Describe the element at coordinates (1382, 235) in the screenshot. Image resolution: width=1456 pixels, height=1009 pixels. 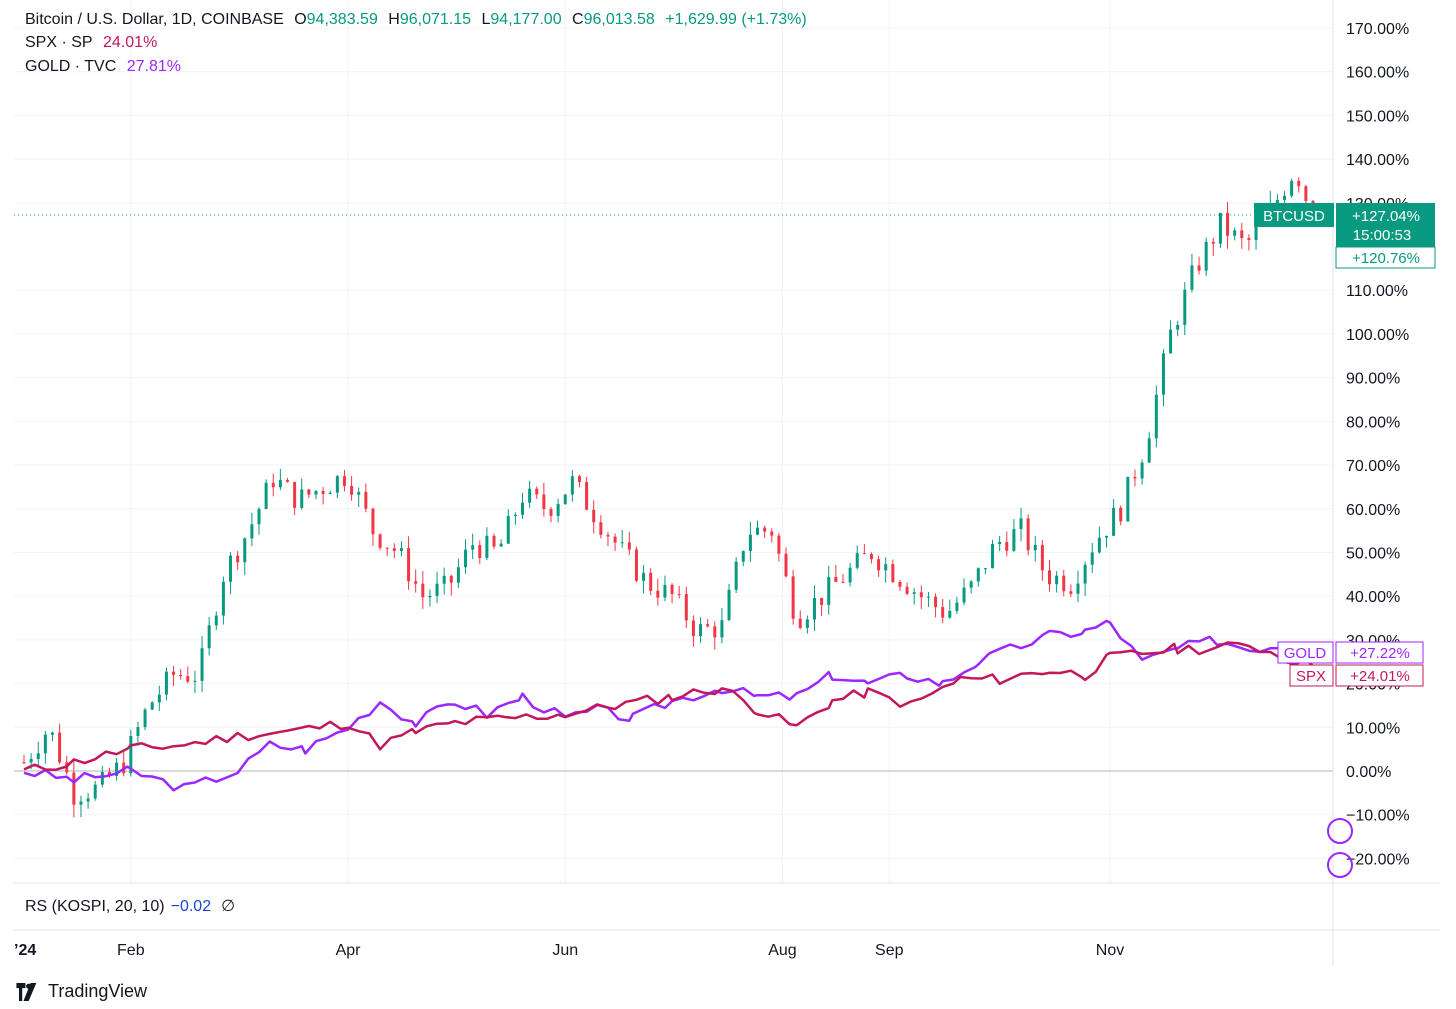
I see `btc-timer-badge: 15:00:53` at that location.